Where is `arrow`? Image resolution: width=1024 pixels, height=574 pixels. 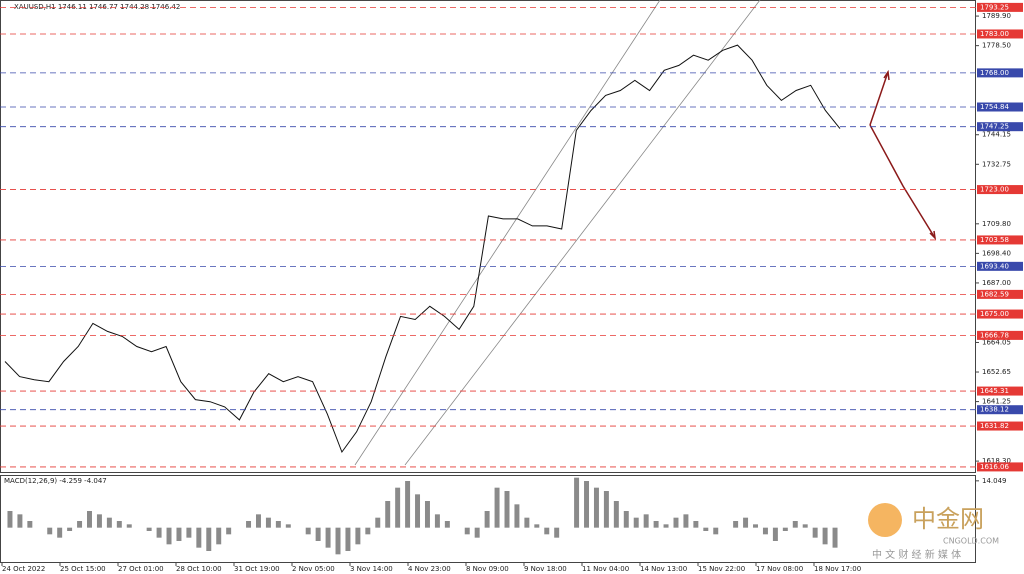 arrow is located at coordinates (879, 98).